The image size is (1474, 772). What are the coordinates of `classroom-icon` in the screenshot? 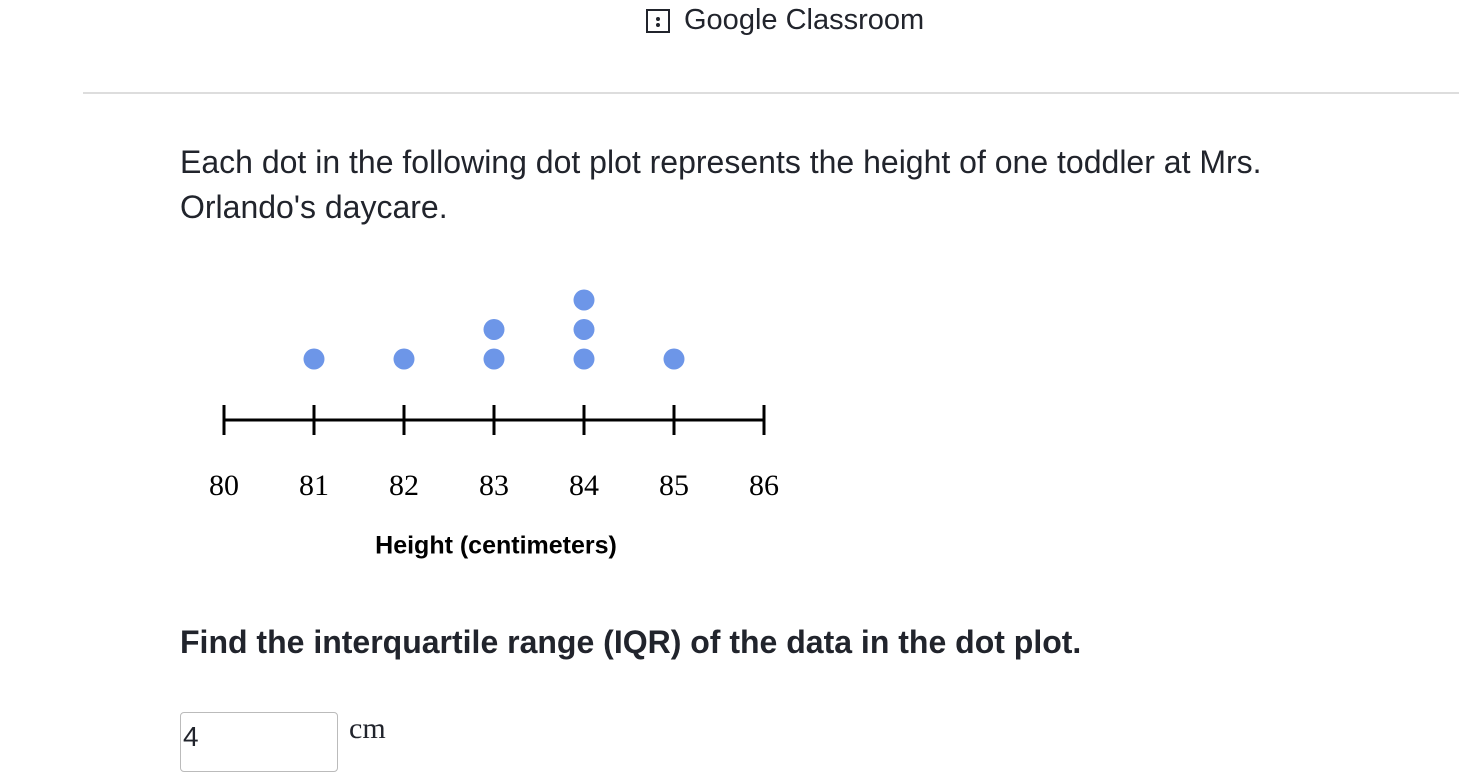 It's located at (658, 20).